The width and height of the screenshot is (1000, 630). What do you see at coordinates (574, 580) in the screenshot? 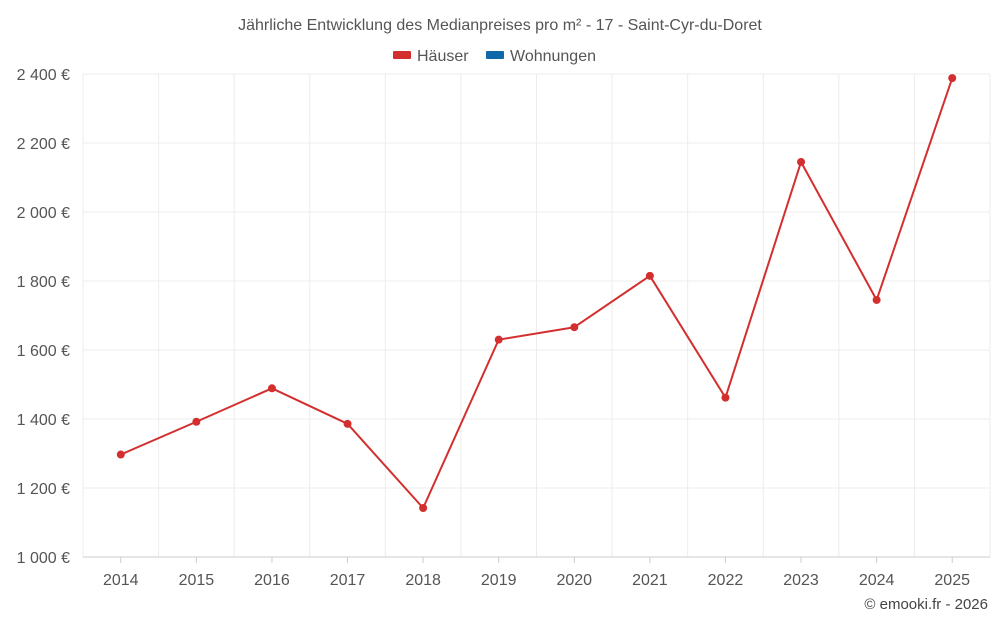
I see `x-tick-label: 2020` at bounding box center [574, 580].